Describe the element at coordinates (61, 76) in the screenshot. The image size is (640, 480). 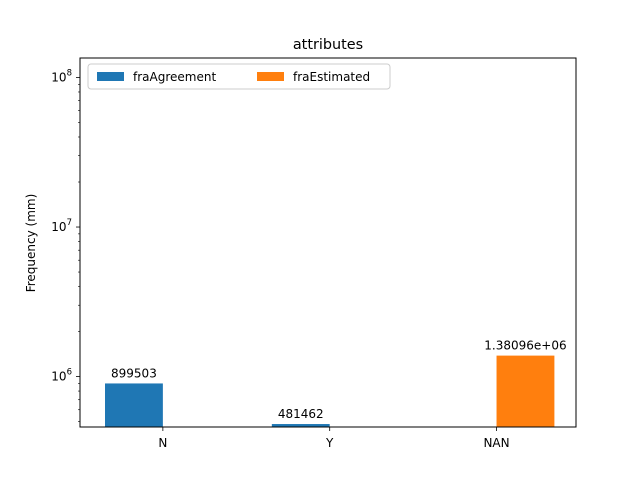
I see `y-tick-label: 10⁸` at that location.